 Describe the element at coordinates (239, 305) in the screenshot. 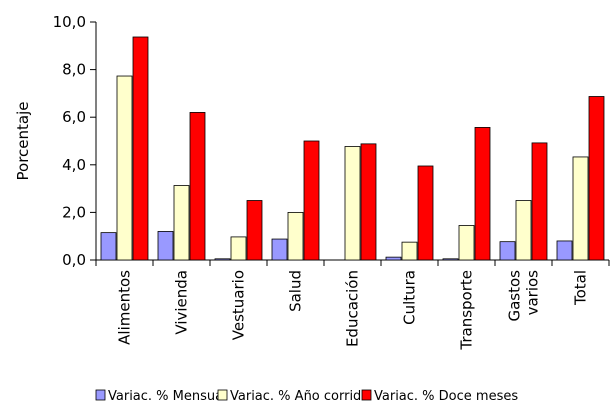

I see `category-label: Vestuario` at that location.